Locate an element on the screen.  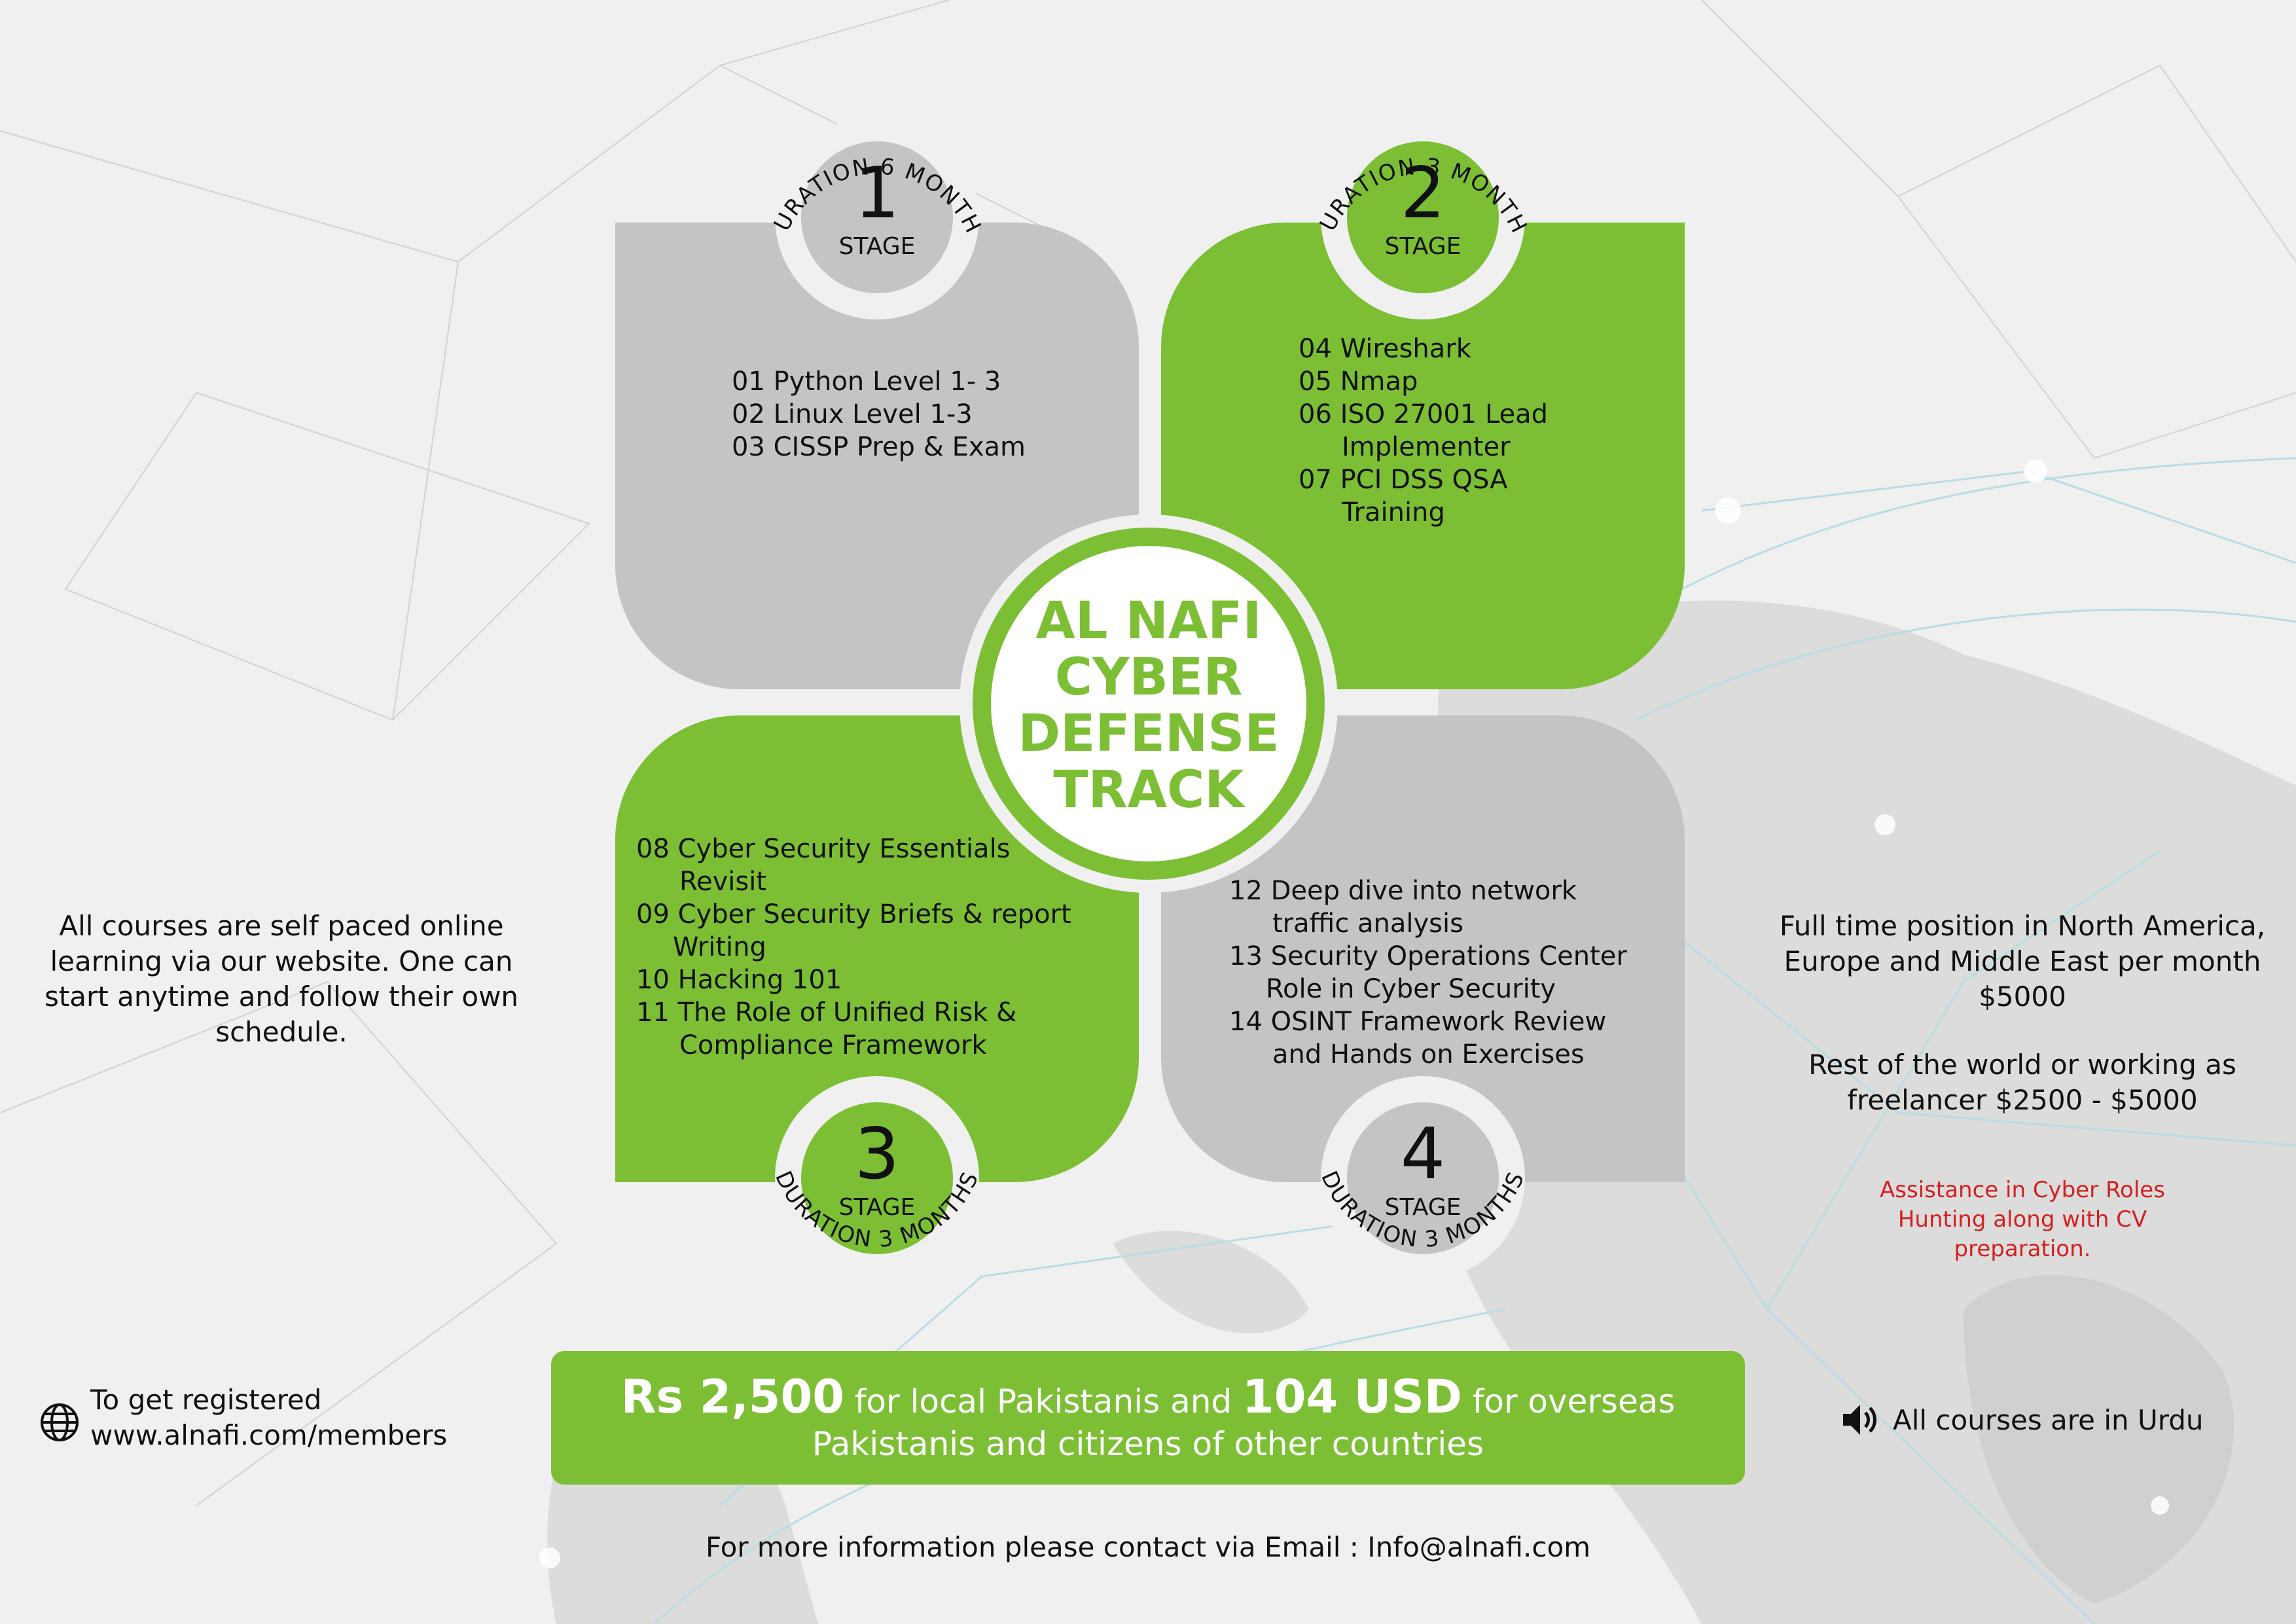
stage-4-duration-label: DURATION 3 MONTHS is located at coordinates (1423, 1210).